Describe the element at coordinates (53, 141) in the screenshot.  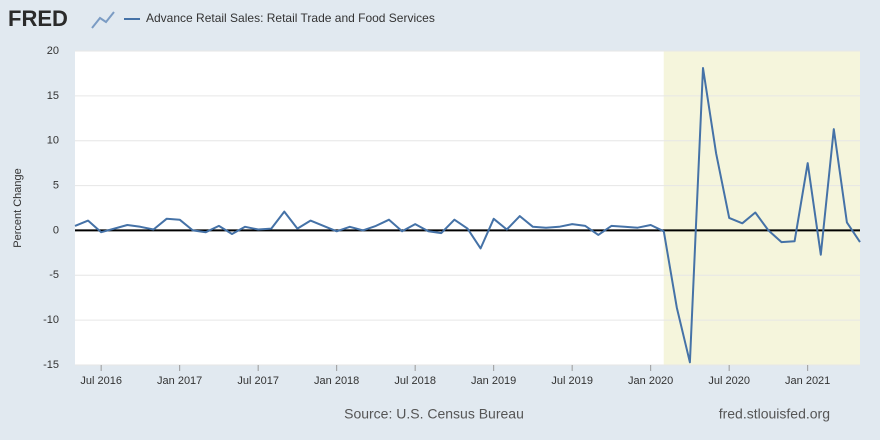
I see `y-tick-label: 10` at that location.